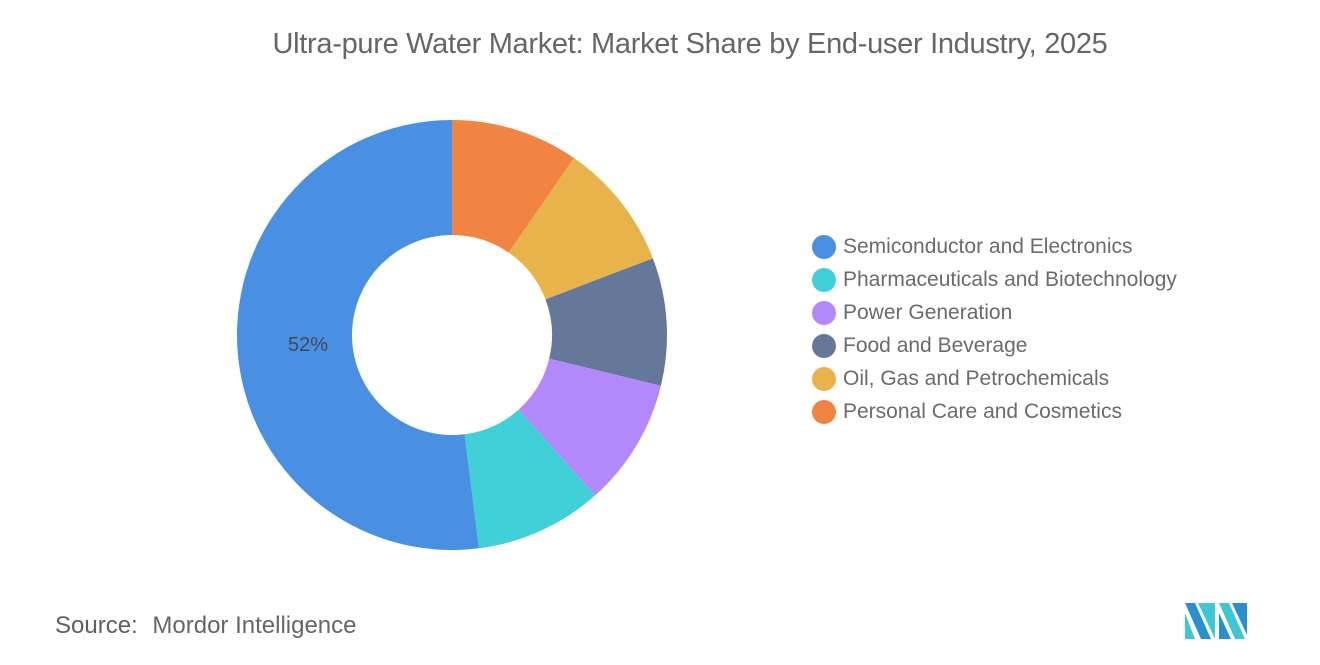 The width and height of the screenshot is (1320, 665). I want to click on legend-item-food-beverage: Food and Beverage, so click(994, 345).